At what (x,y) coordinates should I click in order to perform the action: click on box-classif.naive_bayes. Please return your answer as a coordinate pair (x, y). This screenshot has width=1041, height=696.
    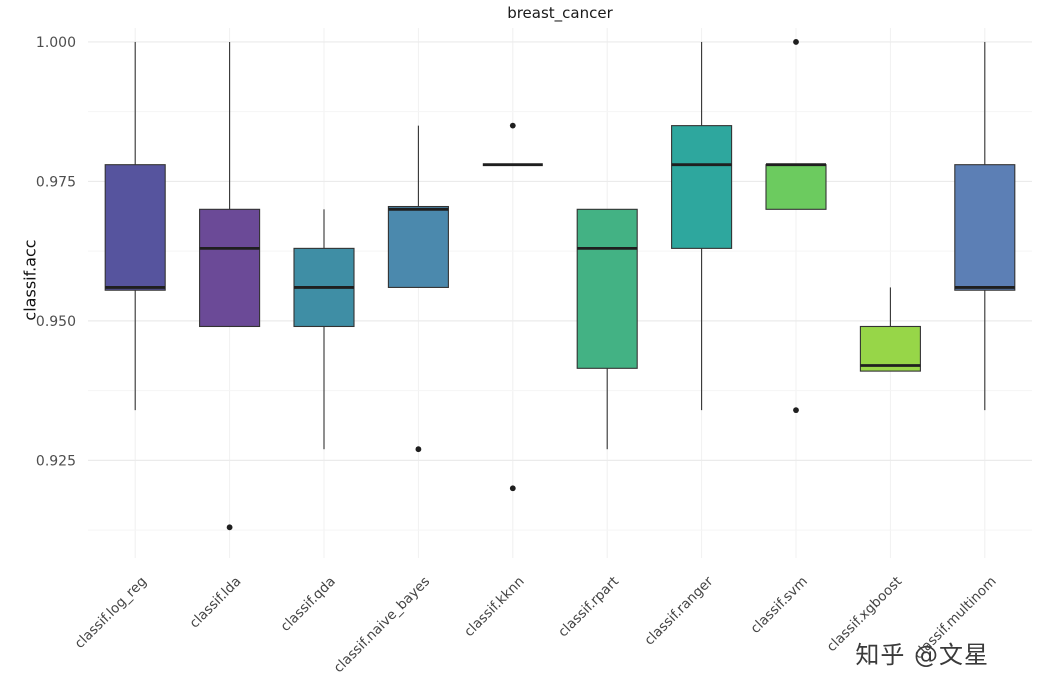
    Looking at the image, I should click on (418, 246).